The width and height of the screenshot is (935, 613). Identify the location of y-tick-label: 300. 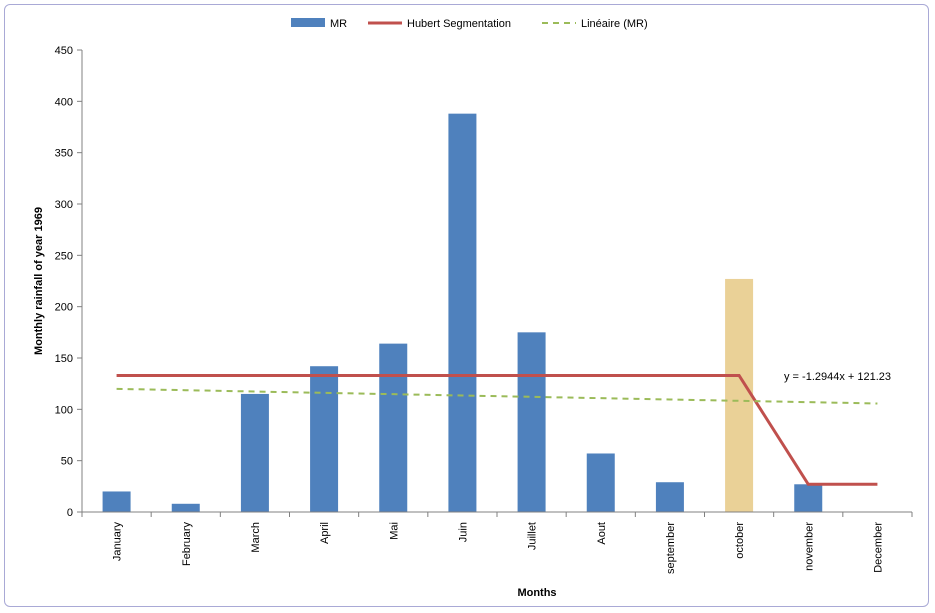
(64, 205).